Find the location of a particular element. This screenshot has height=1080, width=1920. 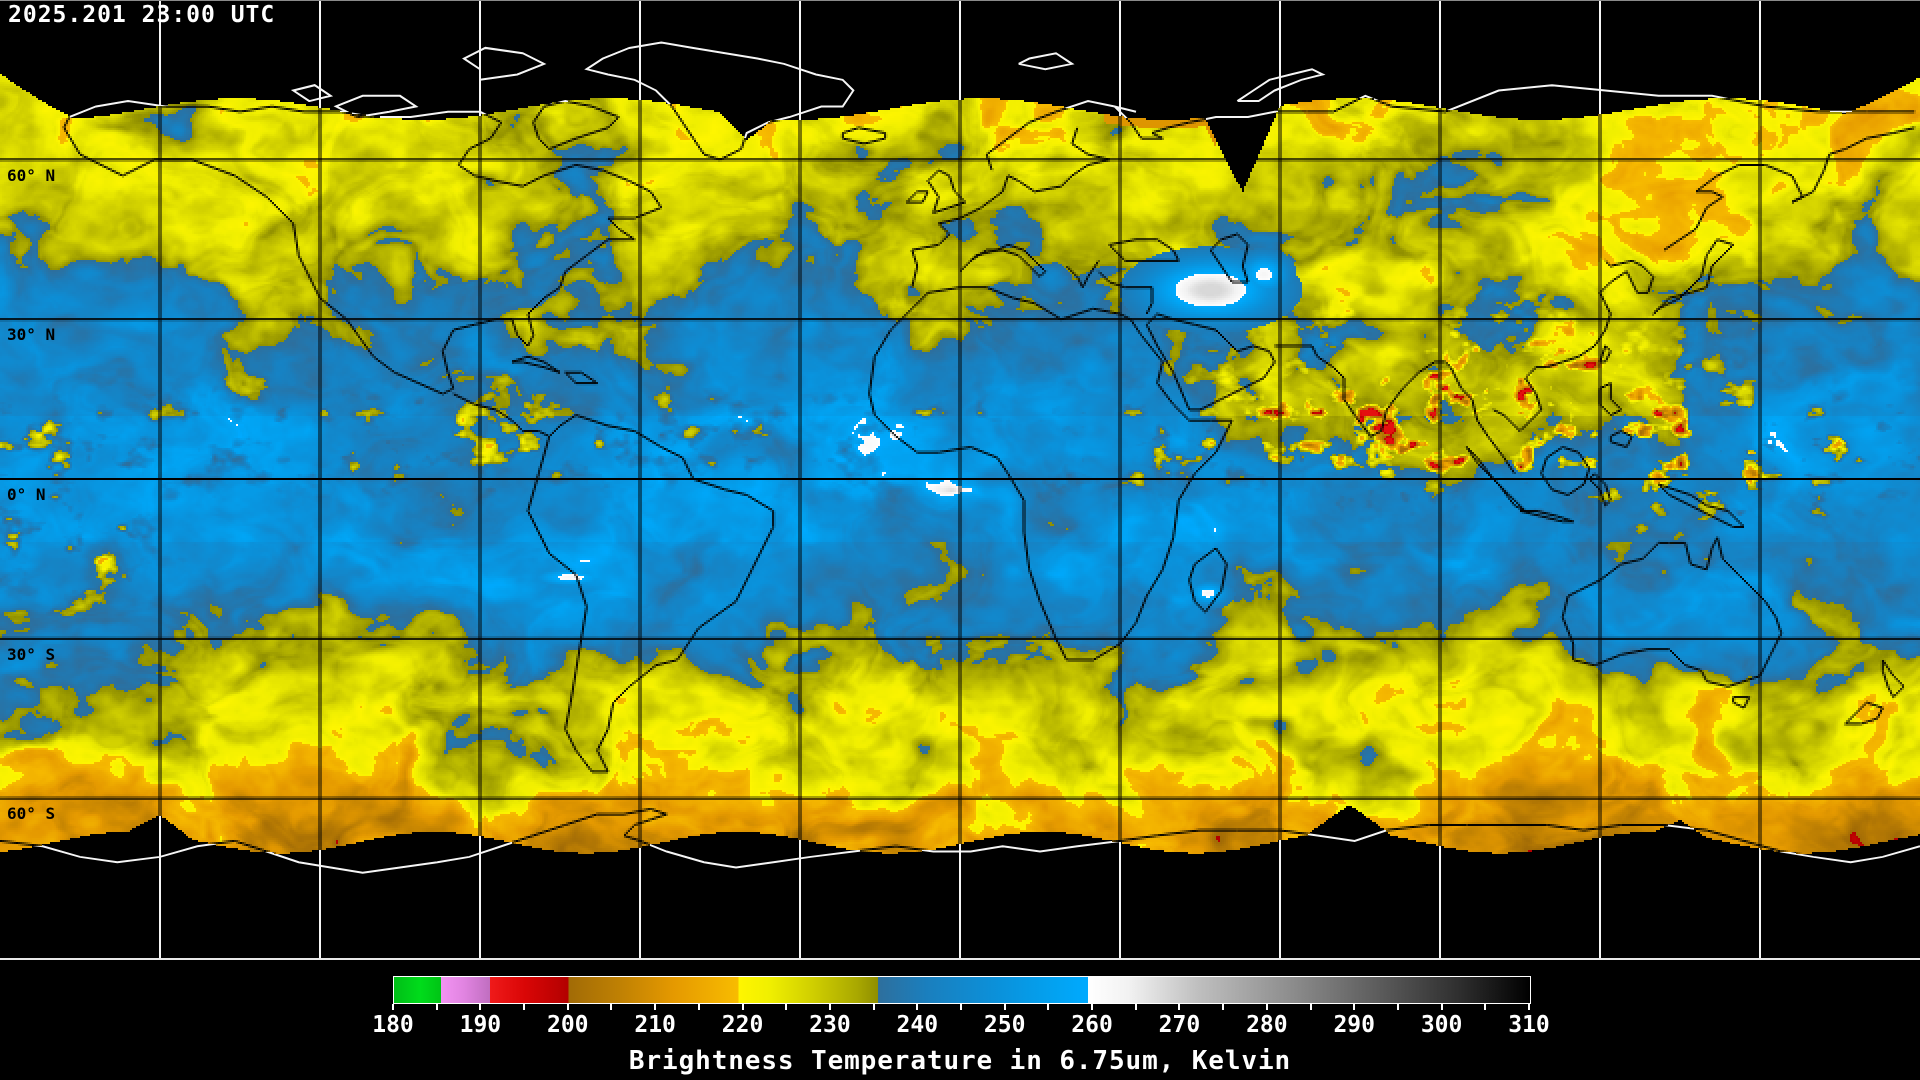

latitude-label: 0° N is located at coordinates (26, 494).